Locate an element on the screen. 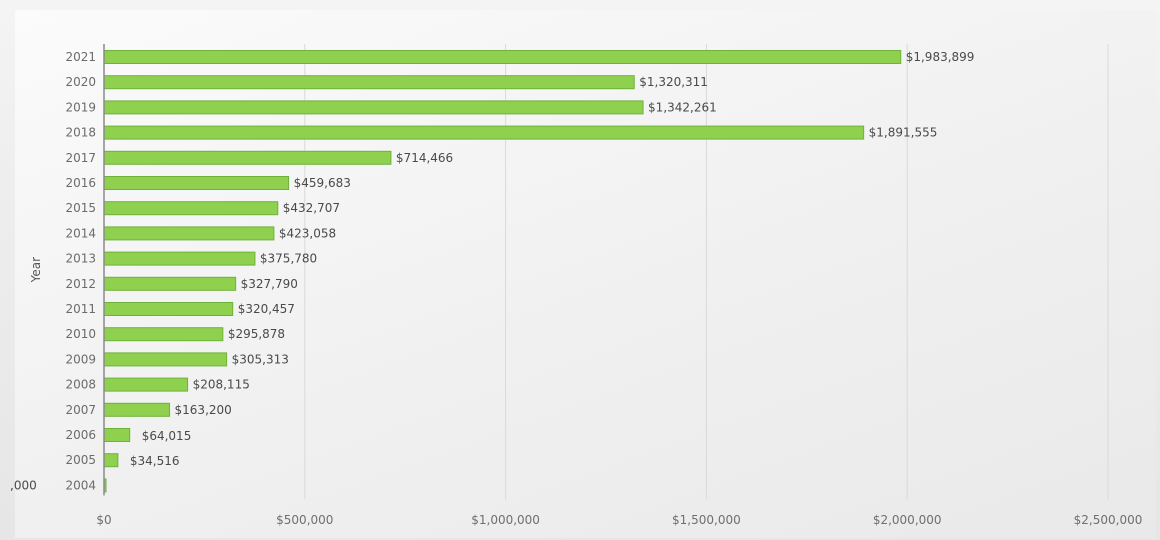 Image resolution: width=1160 pixels, height=540 pixels. data-label-2015: $432,707 is located at coordinates (311, 208).